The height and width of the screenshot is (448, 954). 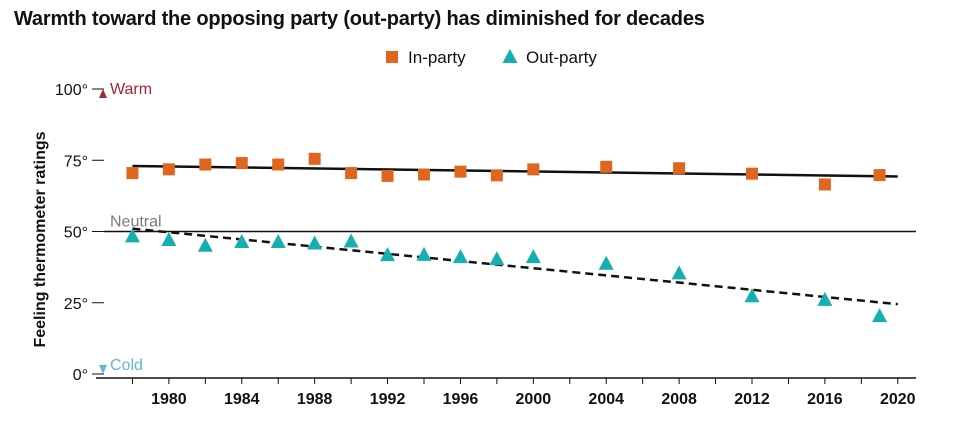 I want to click on x-tick-label: 1980, so click(x=169, y=399).